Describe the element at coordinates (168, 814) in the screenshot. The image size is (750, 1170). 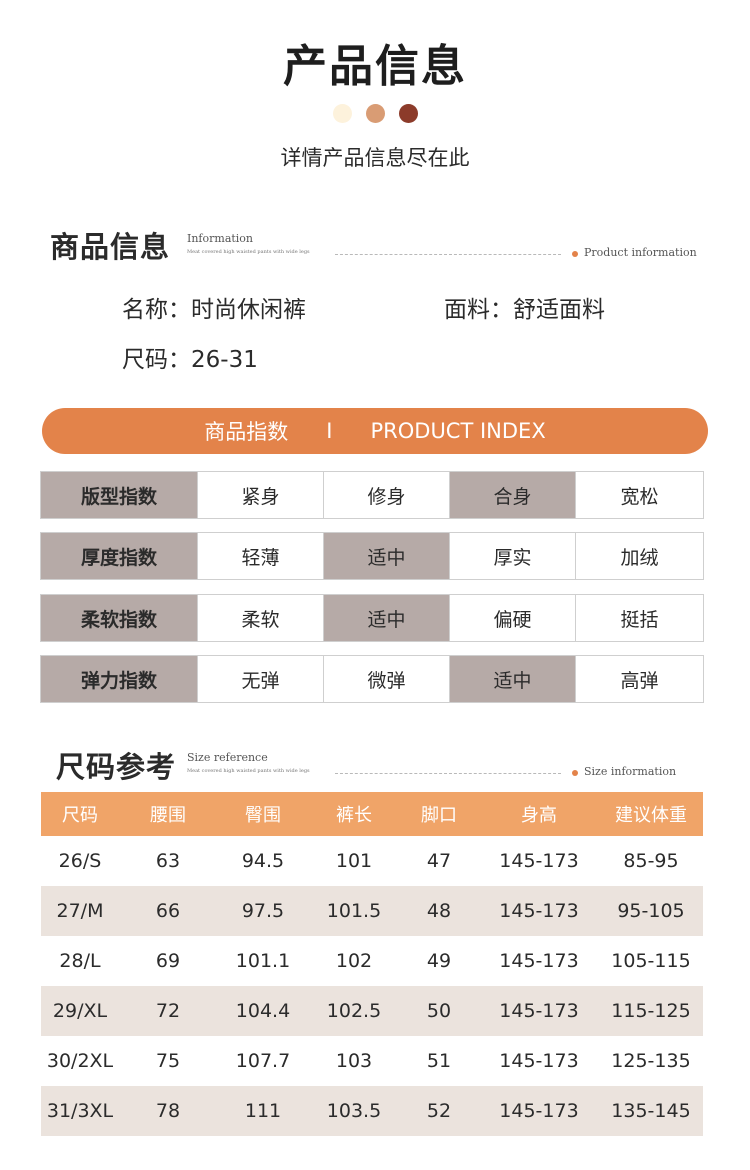
I see `size-table-header-cell: 腰围` at that location.